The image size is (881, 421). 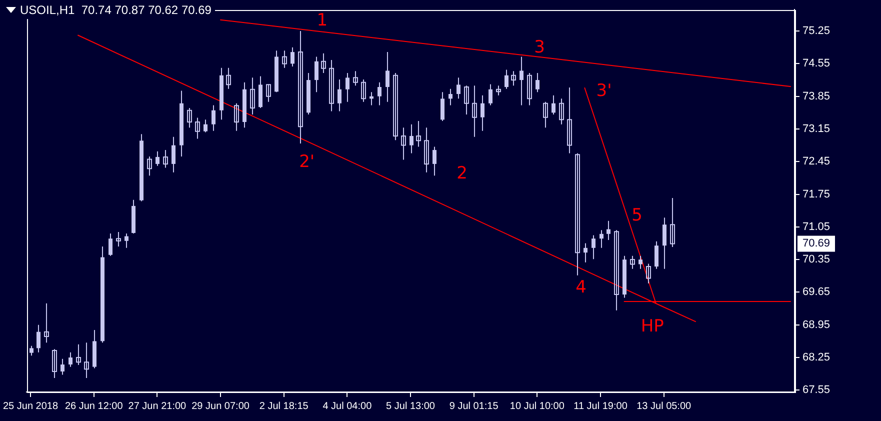 I want to click on x-tick-label: 5 Jul 13:00, so click(x=411, y=406).